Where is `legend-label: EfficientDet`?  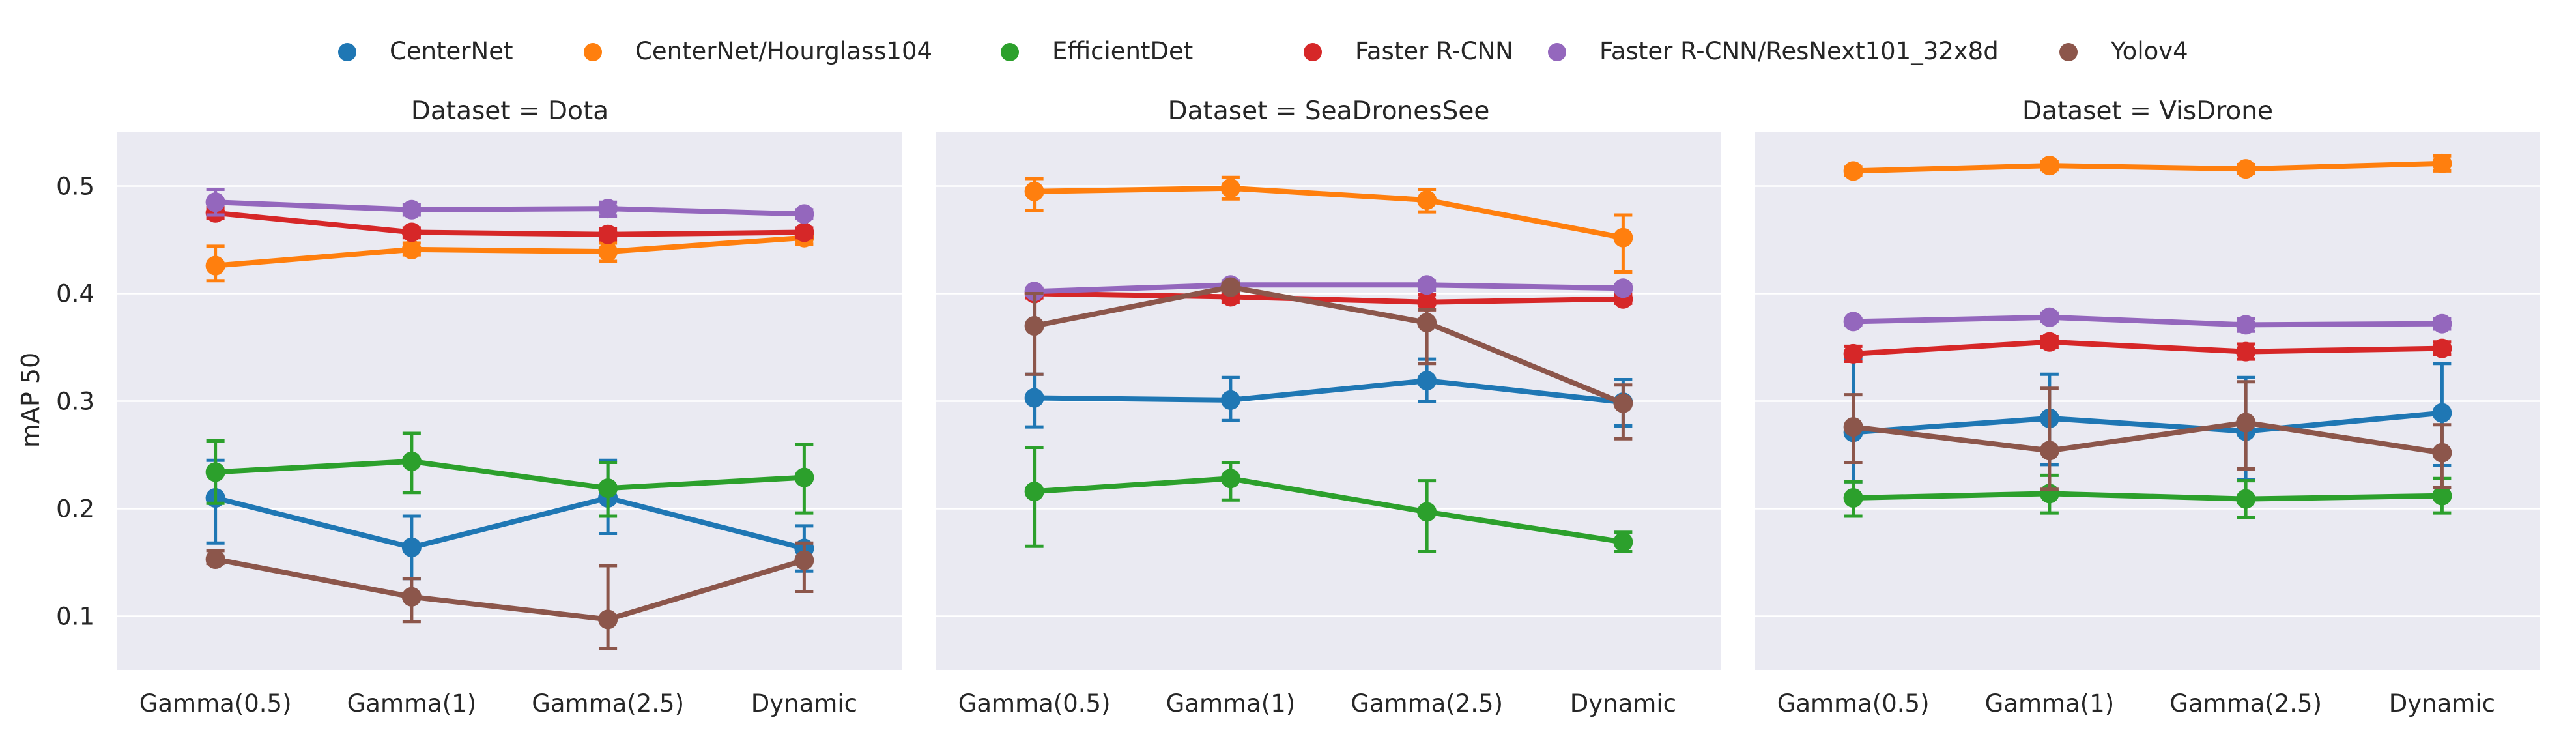
legend-label: EfficientDet is located at coordinates (1122, 51).